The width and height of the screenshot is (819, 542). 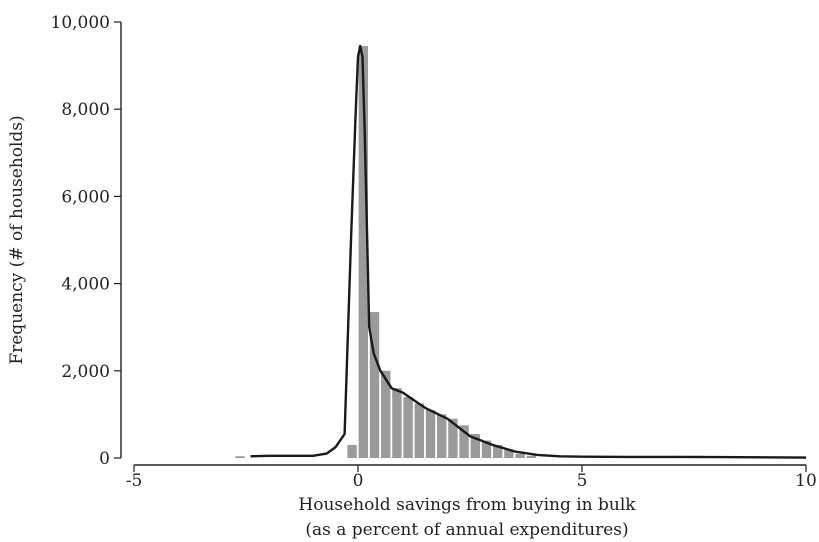 I want to click on y-tick-label: 10,000, so click(x=80, y=23).